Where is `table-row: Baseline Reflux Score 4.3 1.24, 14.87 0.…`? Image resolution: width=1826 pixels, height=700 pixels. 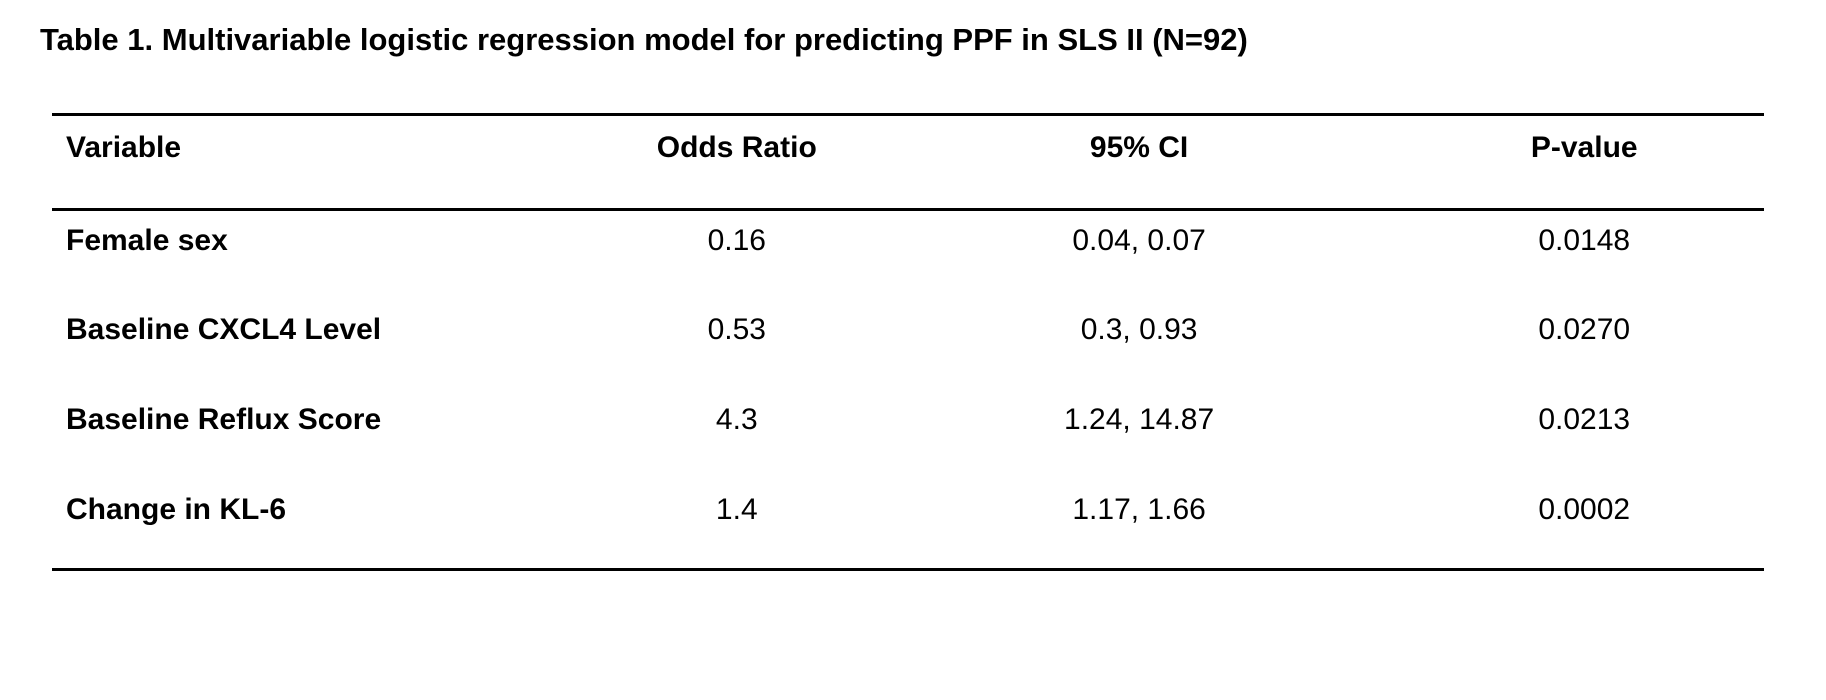 table-row: Baseline Reflux Score 4.3 1.24, 14.87 0.… is located at coordinates (908, 435).